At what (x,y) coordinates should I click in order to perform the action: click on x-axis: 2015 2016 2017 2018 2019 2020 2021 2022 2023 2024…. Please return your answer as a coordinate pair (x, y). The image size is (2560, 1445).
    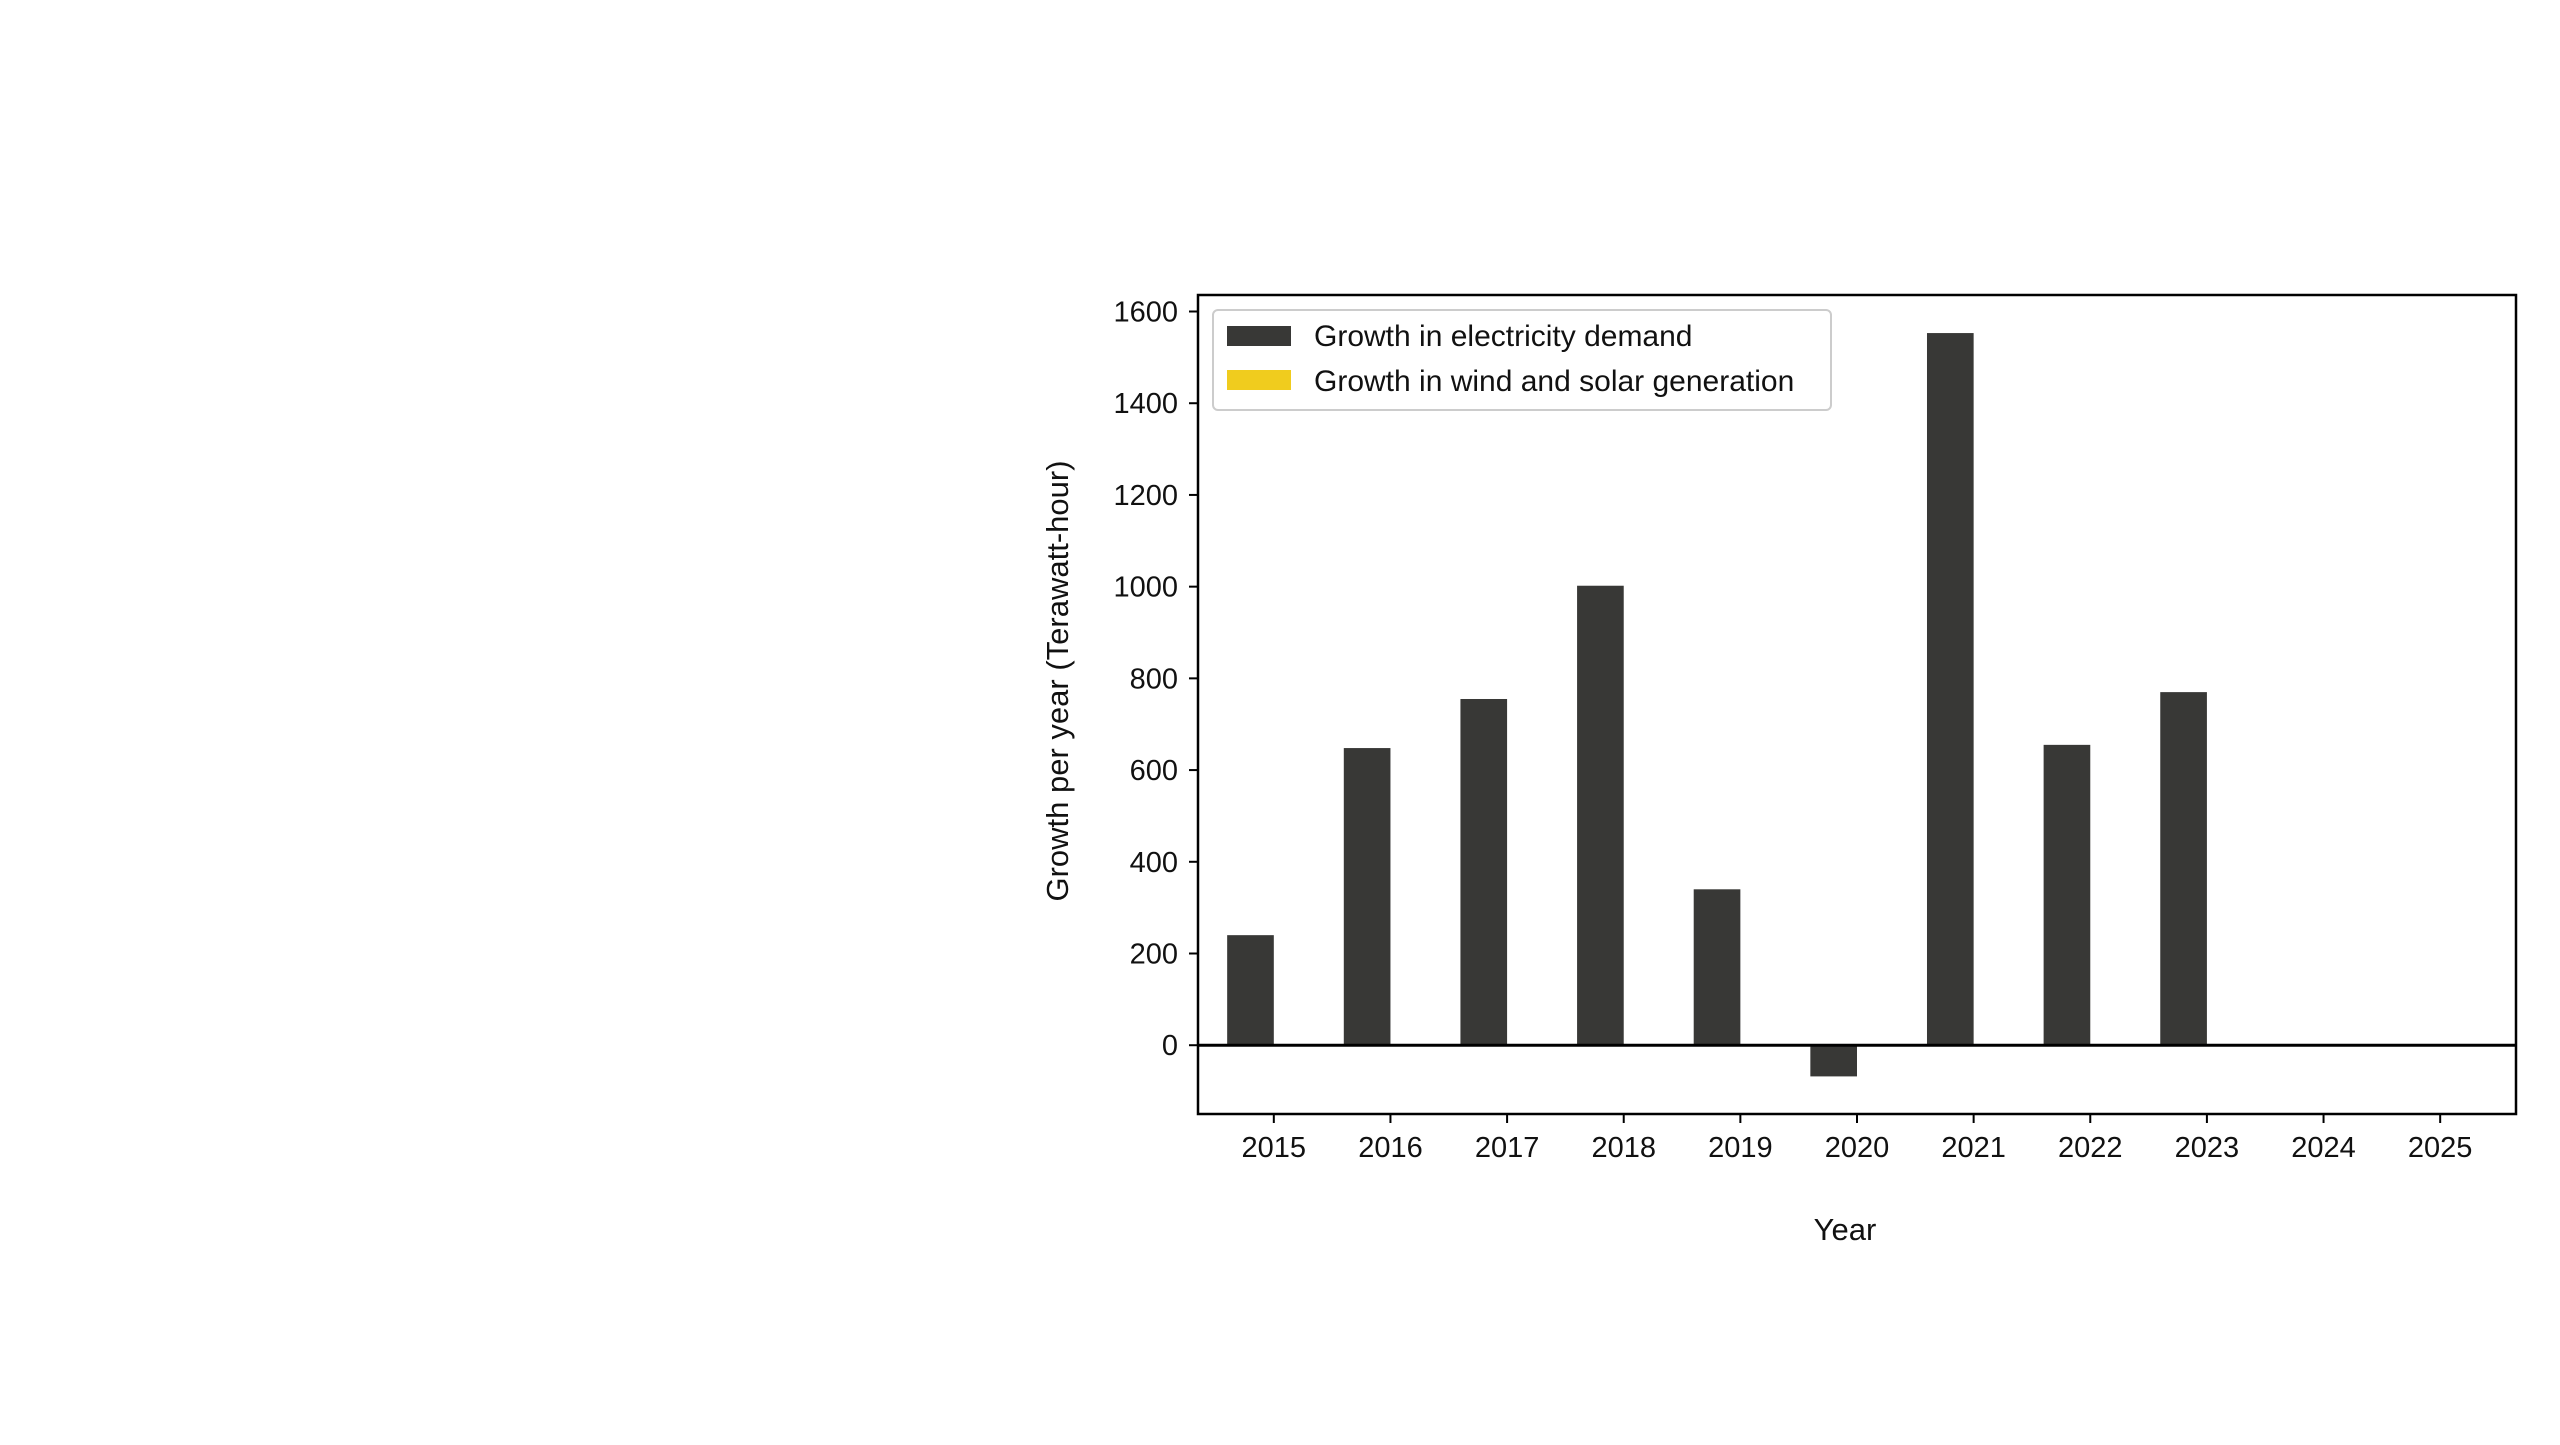
    Looking at the image, I should click on (1857, 1139).